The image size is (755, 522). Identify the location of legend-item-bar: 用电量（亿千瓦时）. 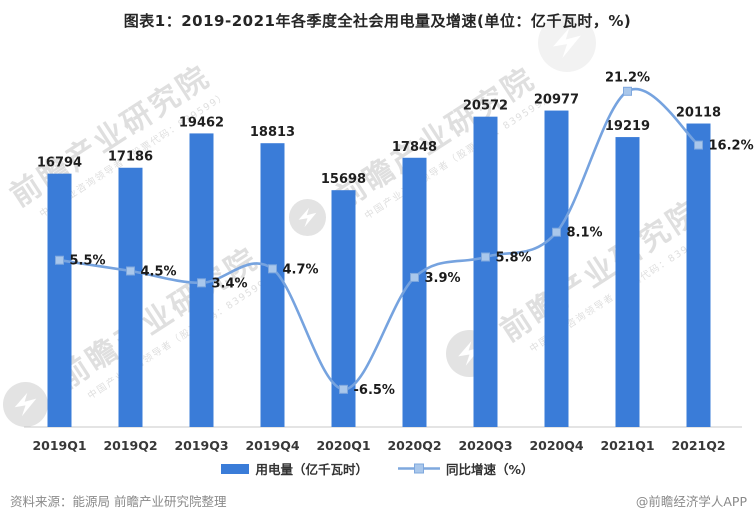
(294, 468).